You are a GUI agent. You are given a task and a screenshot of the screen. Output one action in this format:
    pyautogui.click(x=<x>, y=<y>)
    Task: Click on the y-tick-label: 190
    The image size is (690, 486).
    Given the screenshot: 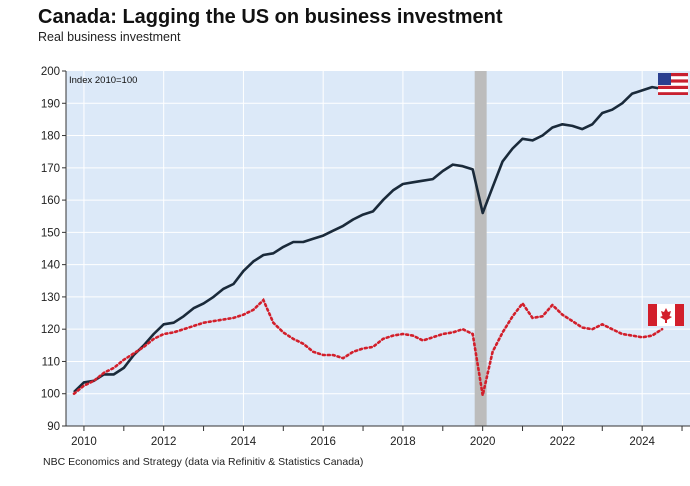 What is the action you would take?
    pyautogui.click(x=50, y=104)
    